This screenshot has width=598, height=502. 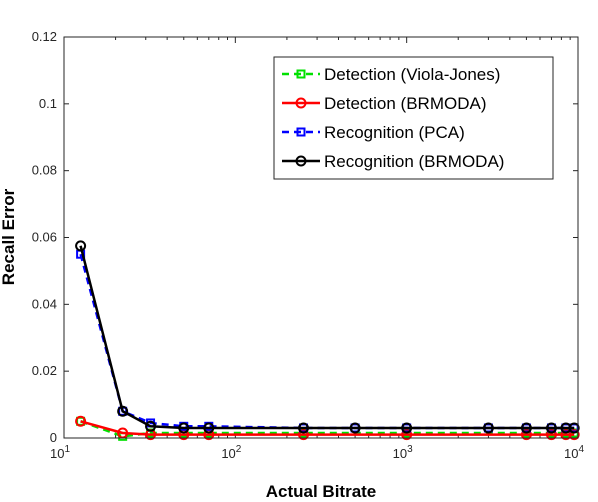 What do you see at coordinates (414, 161) in the screenshot?
I see `legend-entry: Recognition (BRMODA)` at bounding box center [414, 161].